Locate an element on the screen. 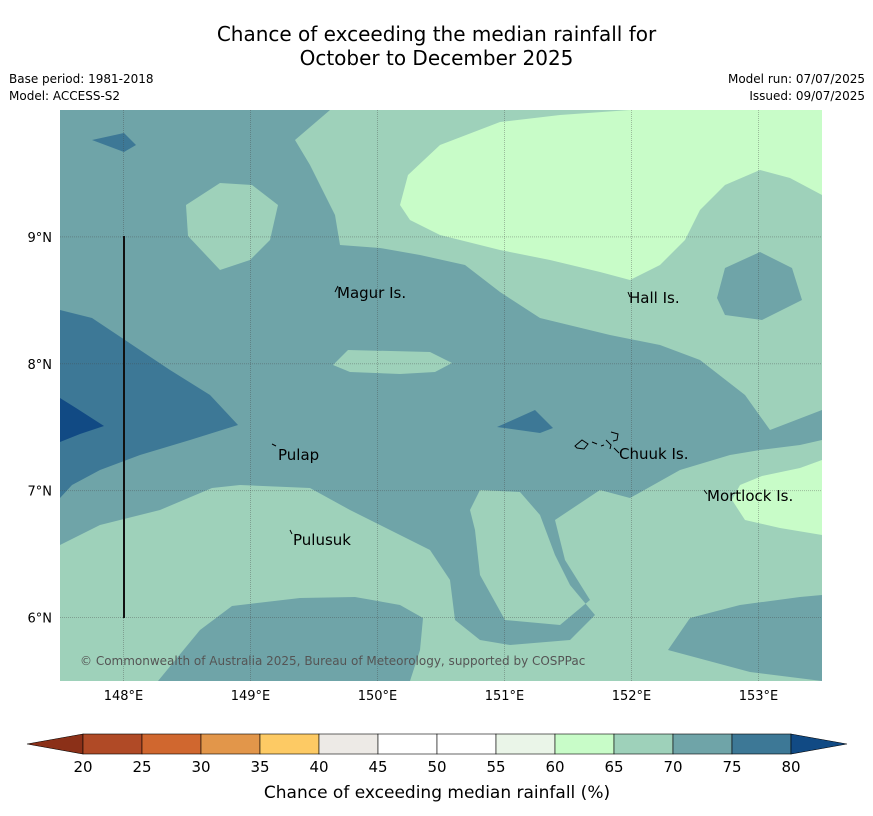 The width and height of the screenshot is (873, 816). contour-70-75-south is located at coordinates (290, 639).